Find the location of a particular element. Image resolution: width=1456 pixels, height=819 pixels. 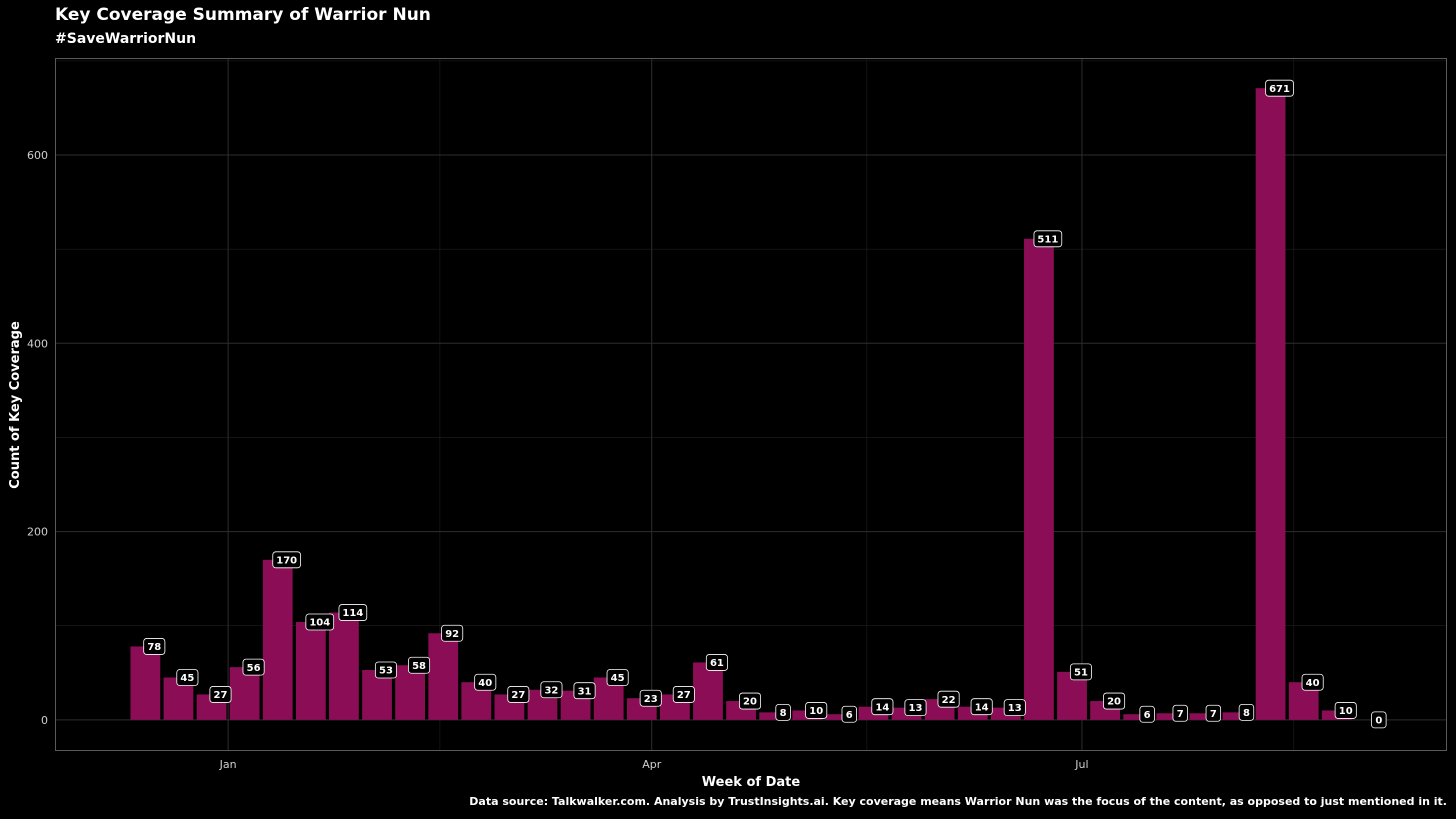

data-label-text: 92 is located at coordinates (452, 634).